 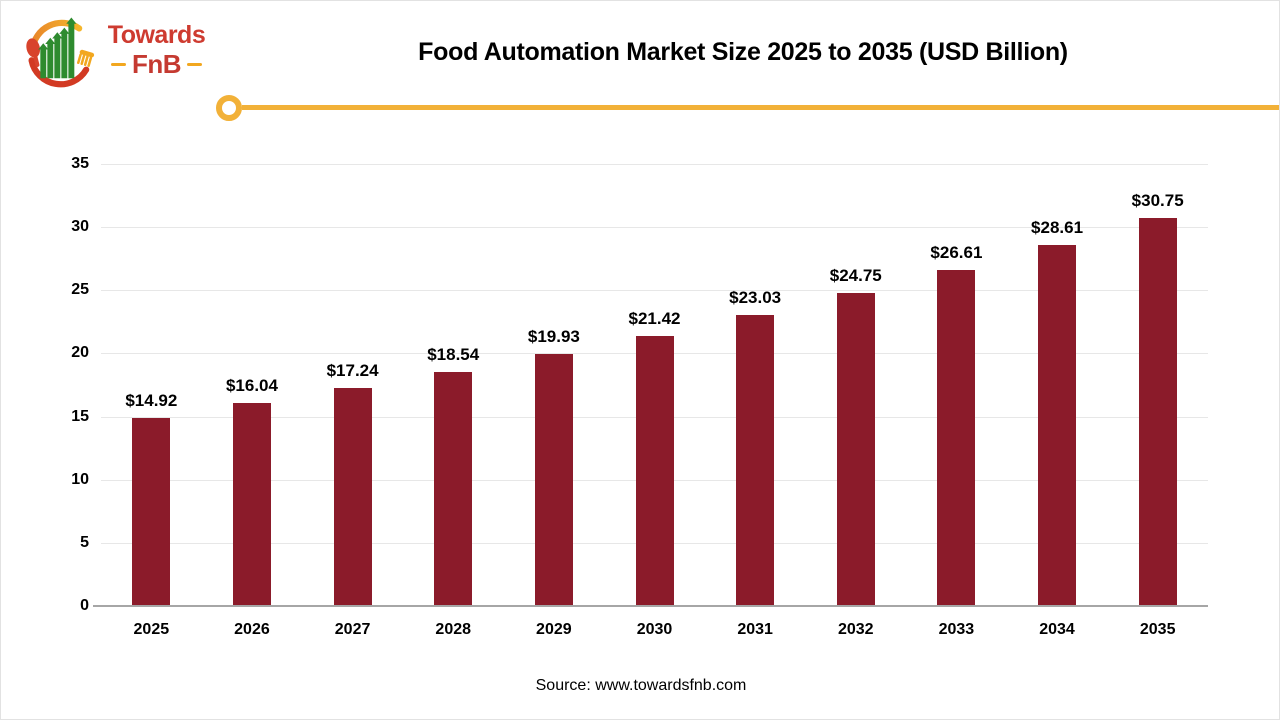 I want to click on logo-left-dash, so click(x=118, y=64).